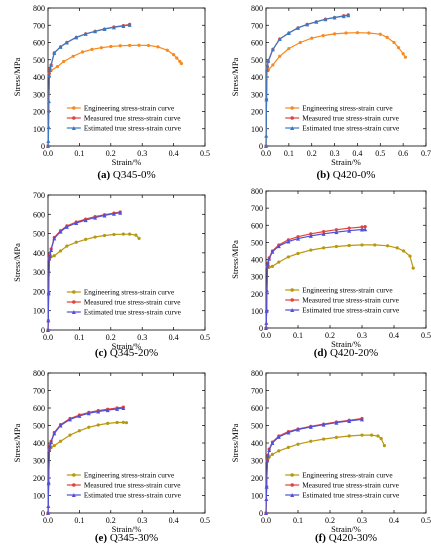 This screenshot has width=431, height=555. Describe the element at coordinates (353, 538) in the screenshot. I see `panel-caption-text: Q420-30%` at that location.